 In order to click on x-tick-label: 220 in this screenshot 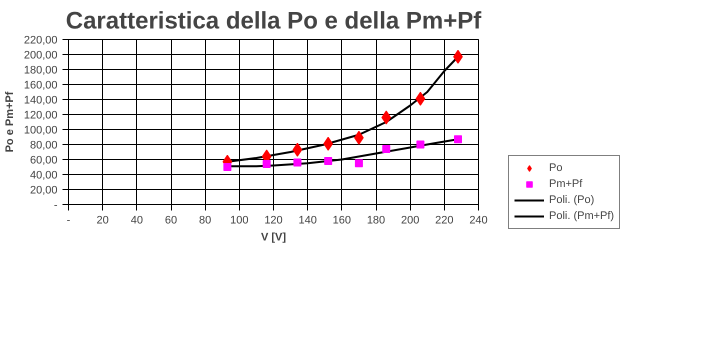, I will do `click(444, 220)`.